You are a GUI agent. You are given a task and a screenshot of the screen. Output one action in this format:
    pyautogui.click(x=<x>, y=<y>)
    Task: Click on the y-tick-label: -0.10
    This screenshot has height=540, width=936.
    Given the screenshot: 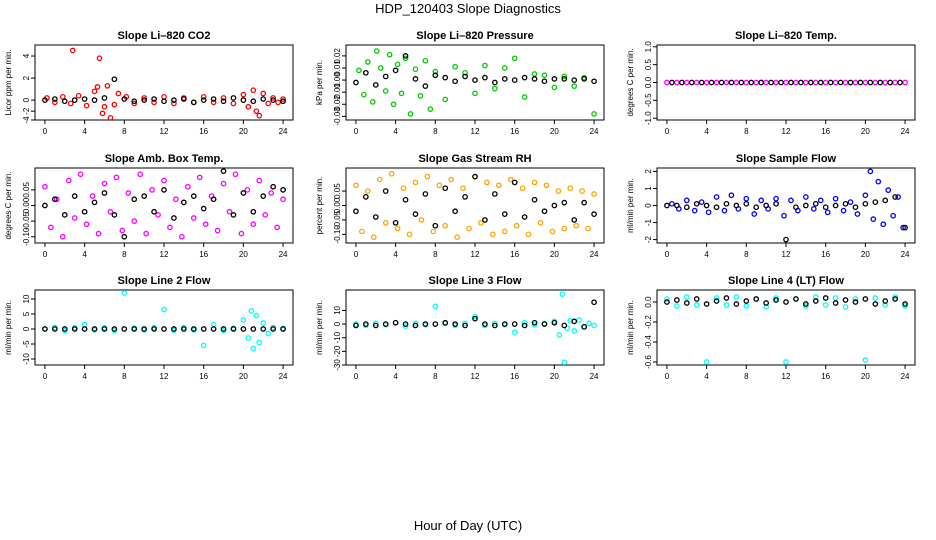 What is the action you would take?
    pyautogui.click(x=337, y=234)
    